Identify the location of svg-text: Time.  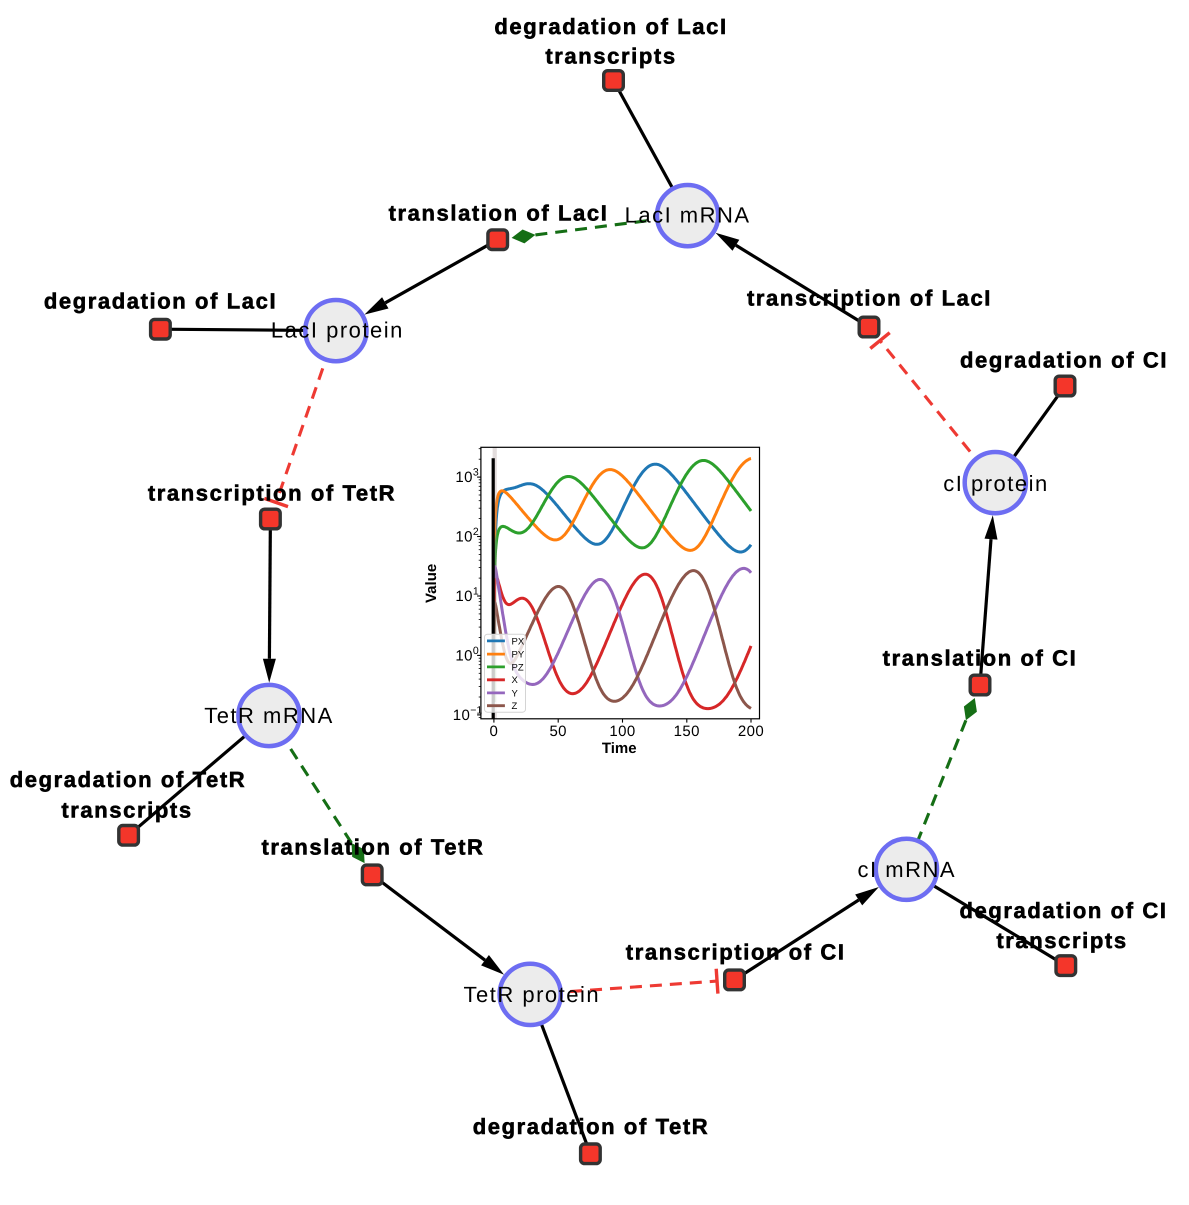
(619, 748).